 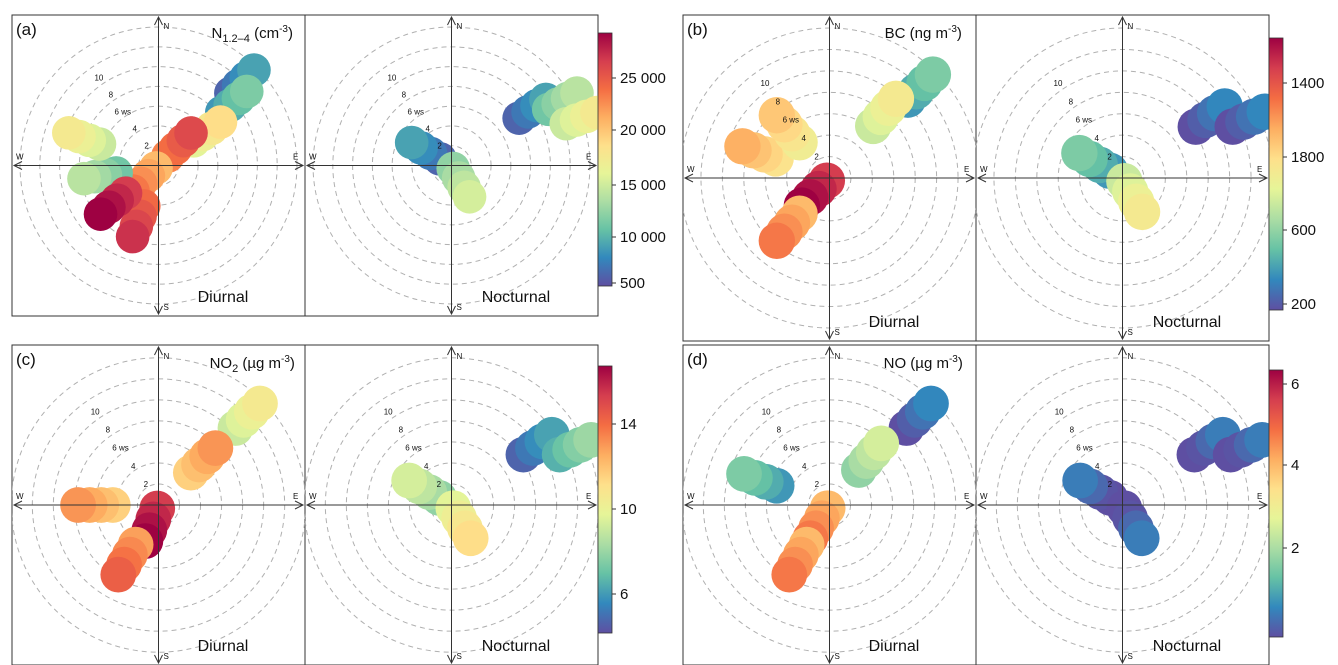 I want to click on panel-tag: (b), so click(x=697, y=29).